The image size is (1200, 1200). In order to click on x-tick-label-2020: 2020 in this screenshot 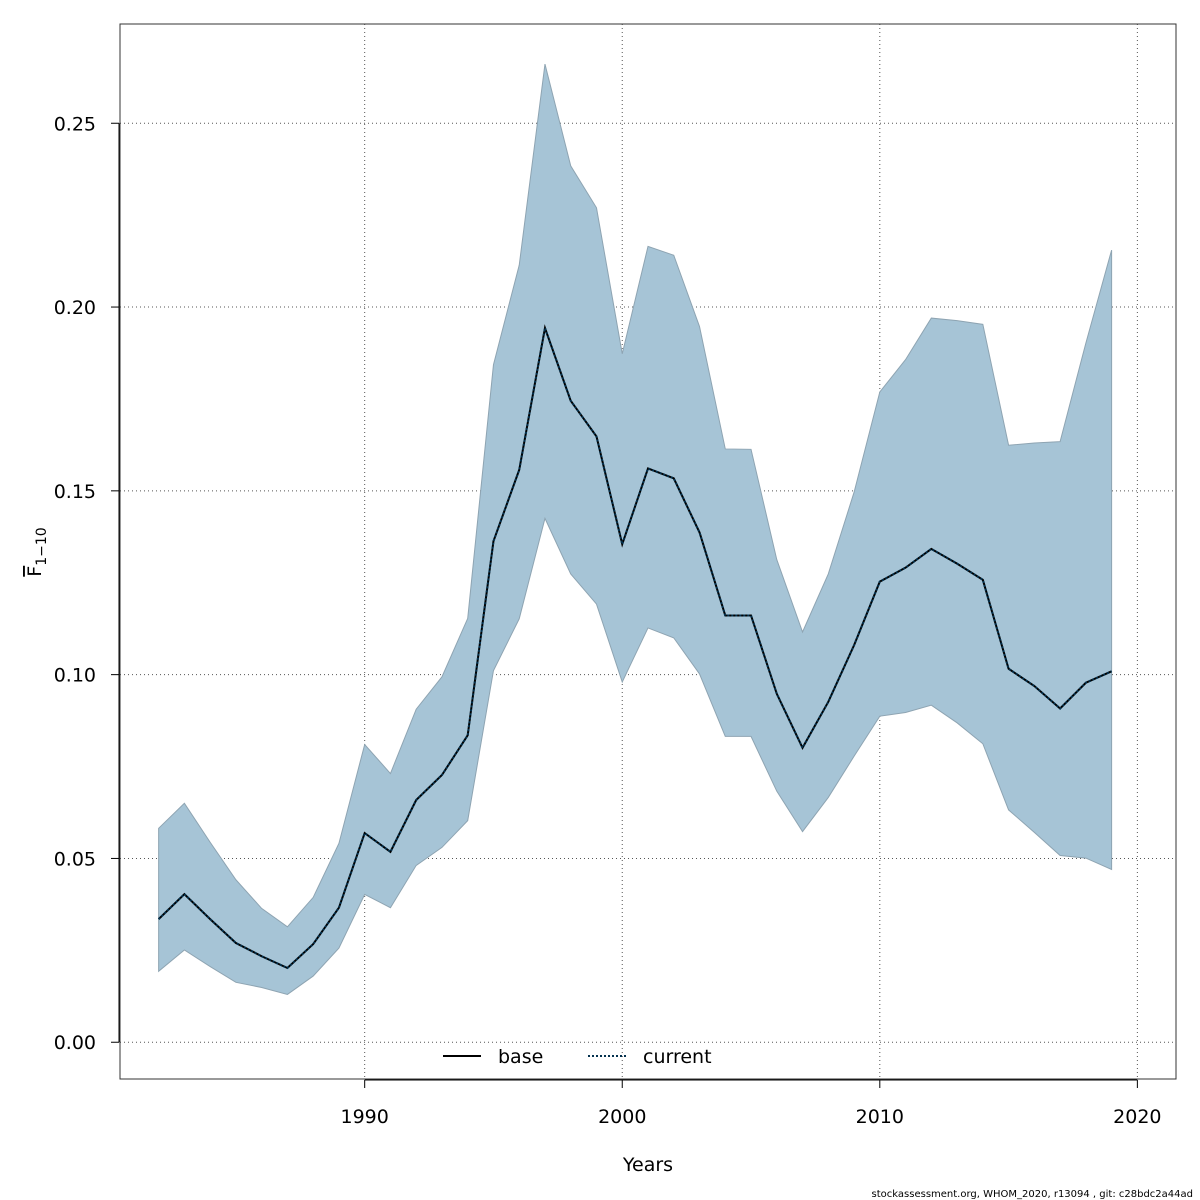, I will do `click(1137, 1117)`.